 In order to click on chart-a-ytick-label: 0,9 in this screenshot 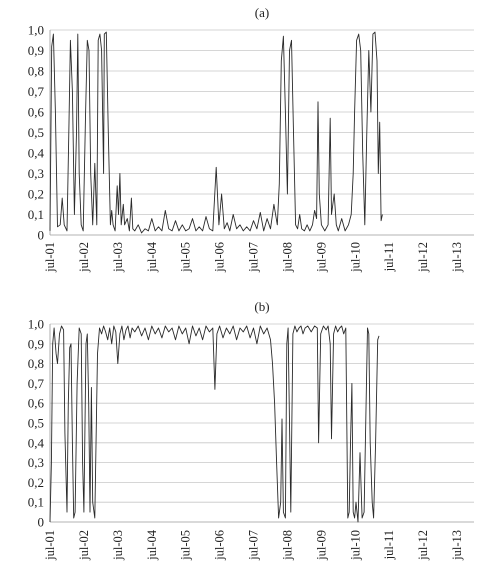, I will do `click(36, 50)`.